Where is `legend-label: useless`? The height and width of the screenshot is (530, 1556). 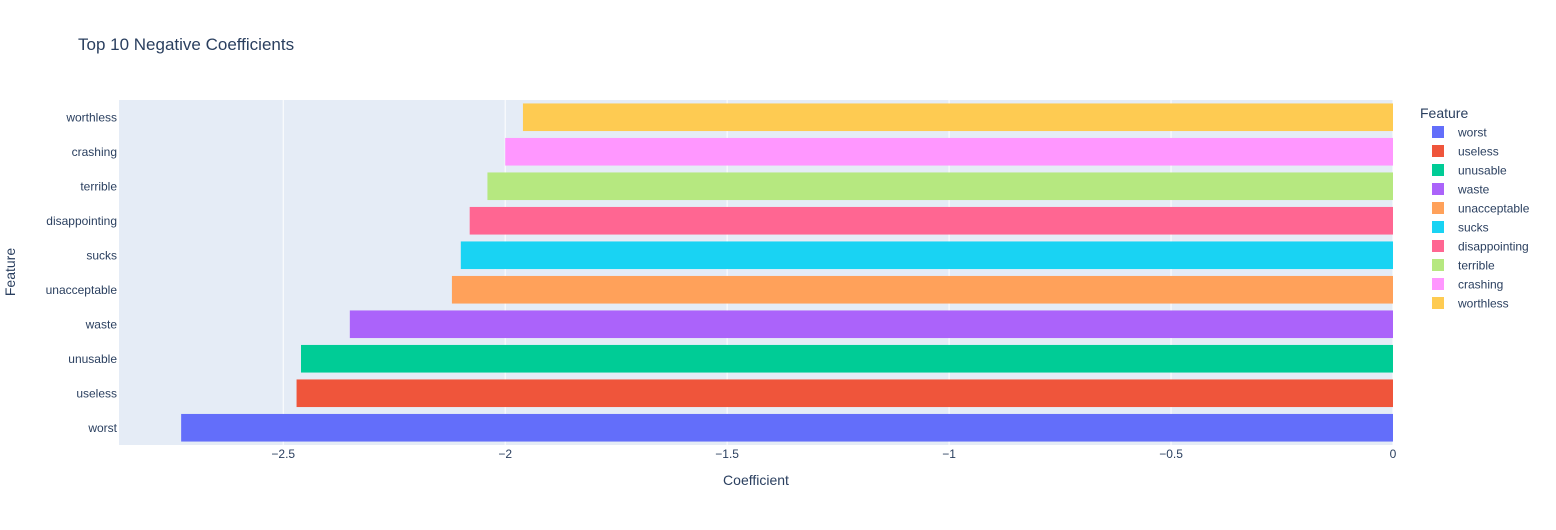 legend-label: useless is located at coordinates (1478, 152).